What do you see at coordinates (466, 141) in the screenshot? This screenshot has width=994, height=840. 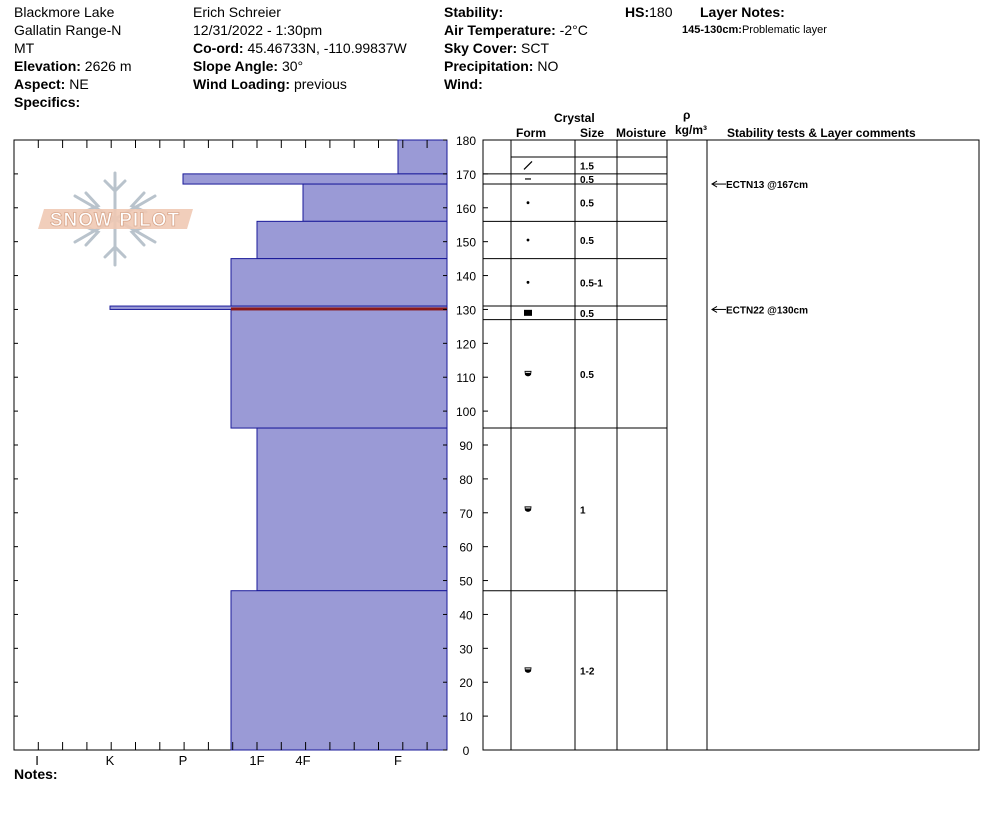 I see `depth-label-180: 180` at bounding box center [466, 141].